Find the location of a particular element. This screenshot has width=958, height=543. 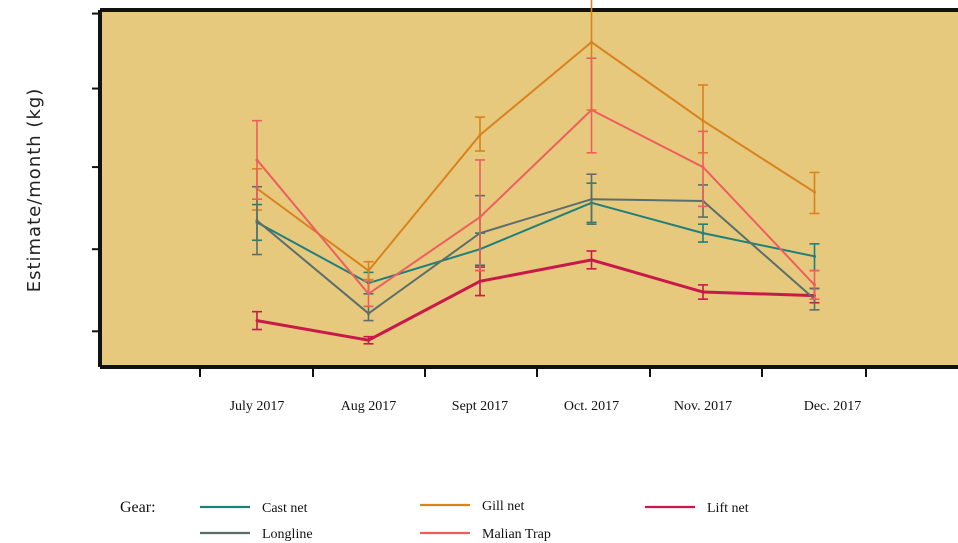

x-tick-label: July 2017 is located at coordinates (257, 406).